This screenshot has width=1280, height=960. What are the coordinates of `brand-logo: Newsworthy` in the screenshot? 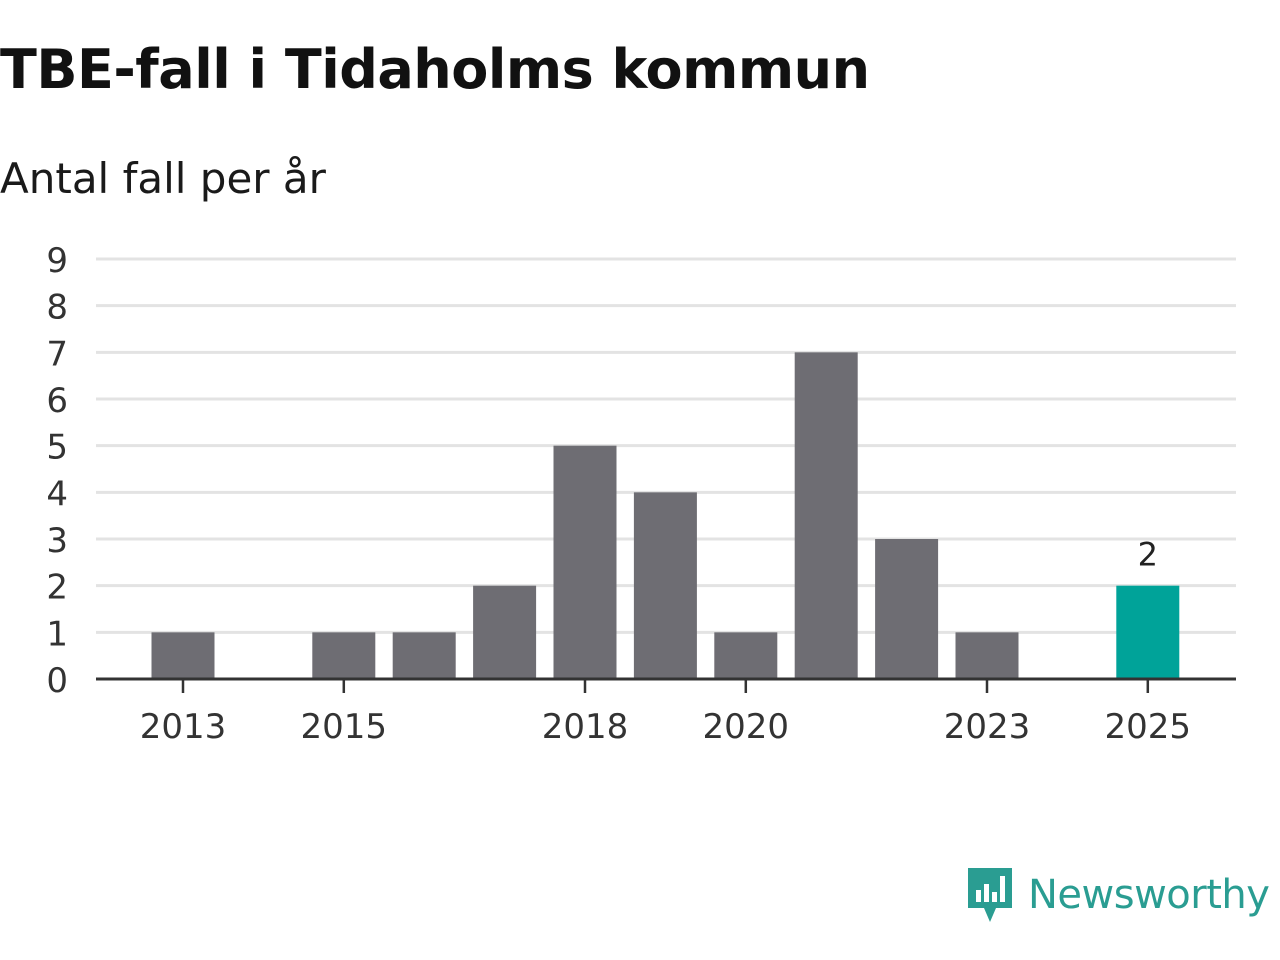 It's located at (1117, 895).